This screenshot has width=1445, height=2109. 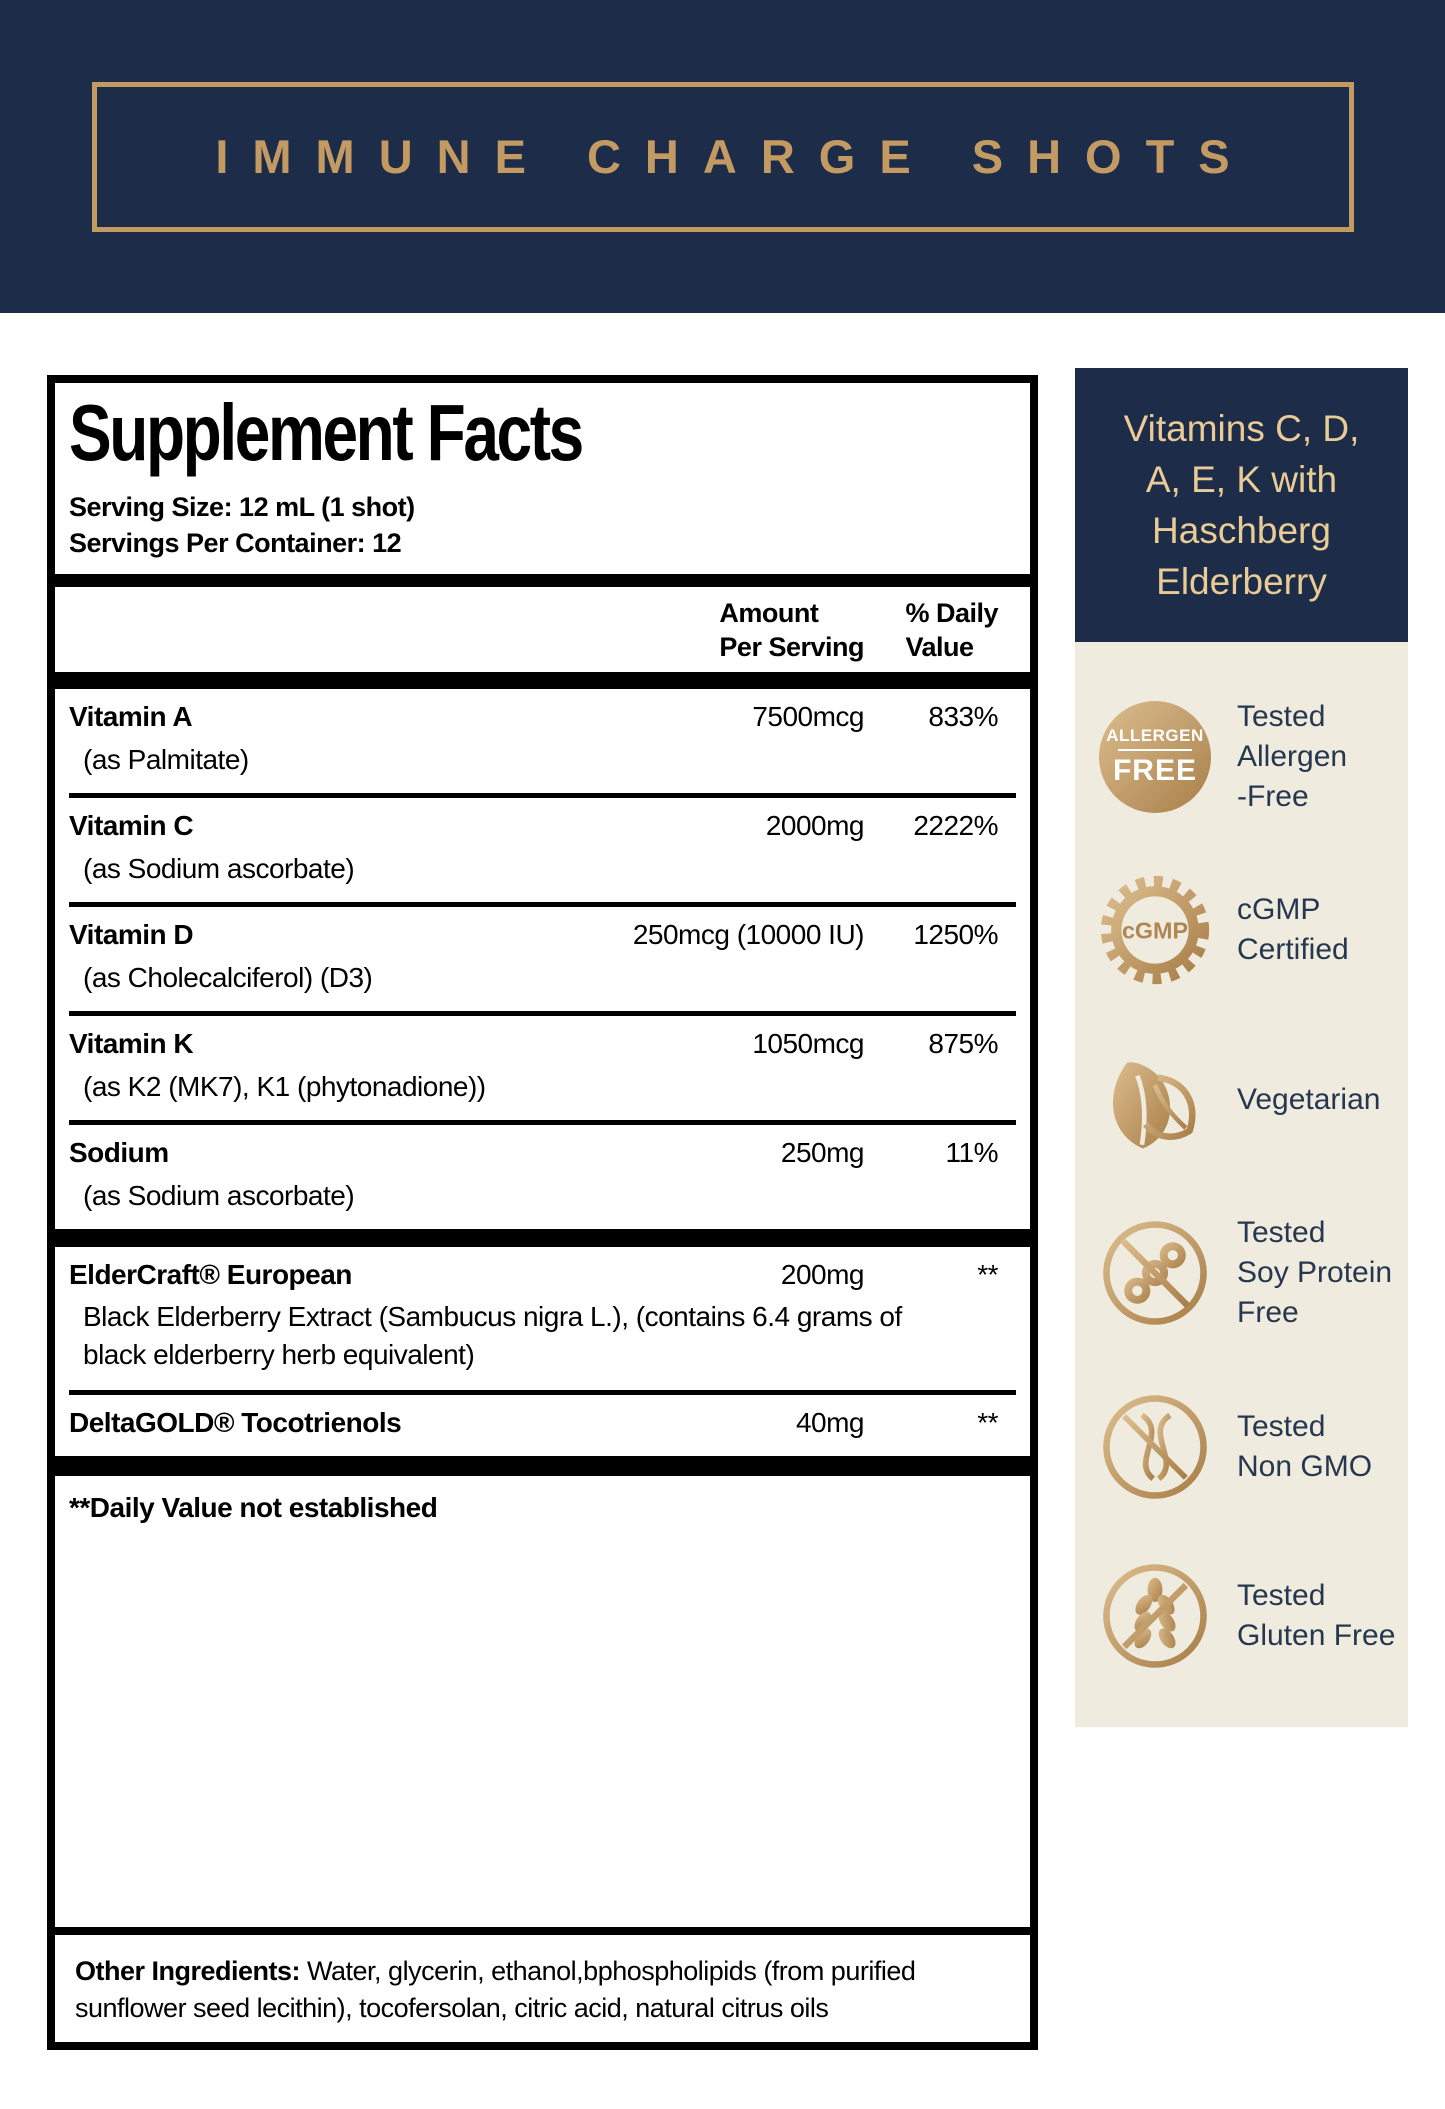 What do you see at coordinates (963, 1044) in the screenshot?
I see `nutrient-dv: 875%` at bounding box center [963, 1044].